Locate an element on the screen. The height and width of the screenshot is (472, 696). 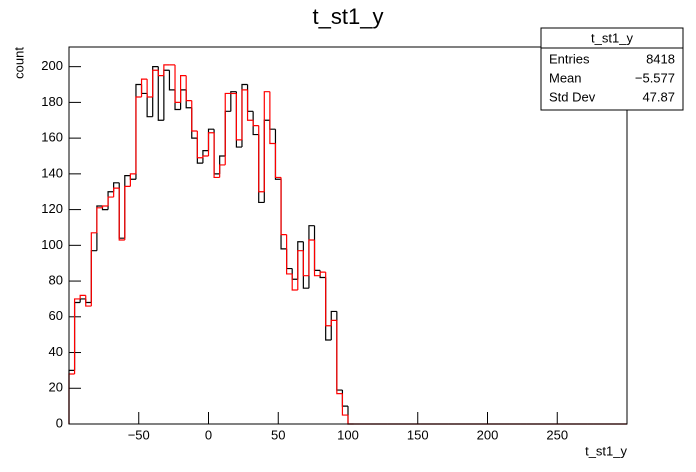
y-tick-label: 0 is located at coordinates (59, 422).